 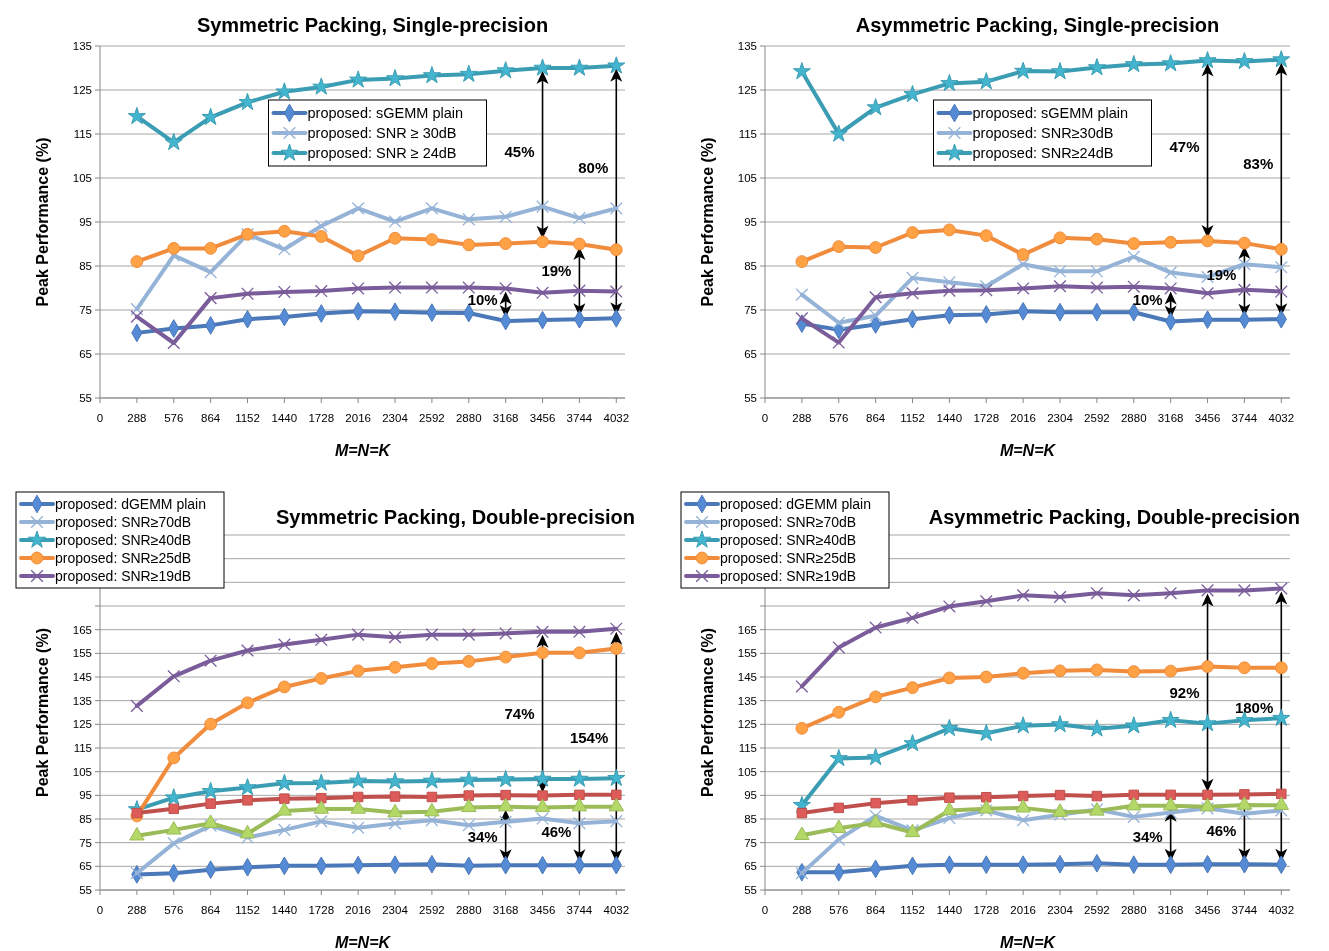 I want to click on annotation: 80%, so click(x=593, y=167).